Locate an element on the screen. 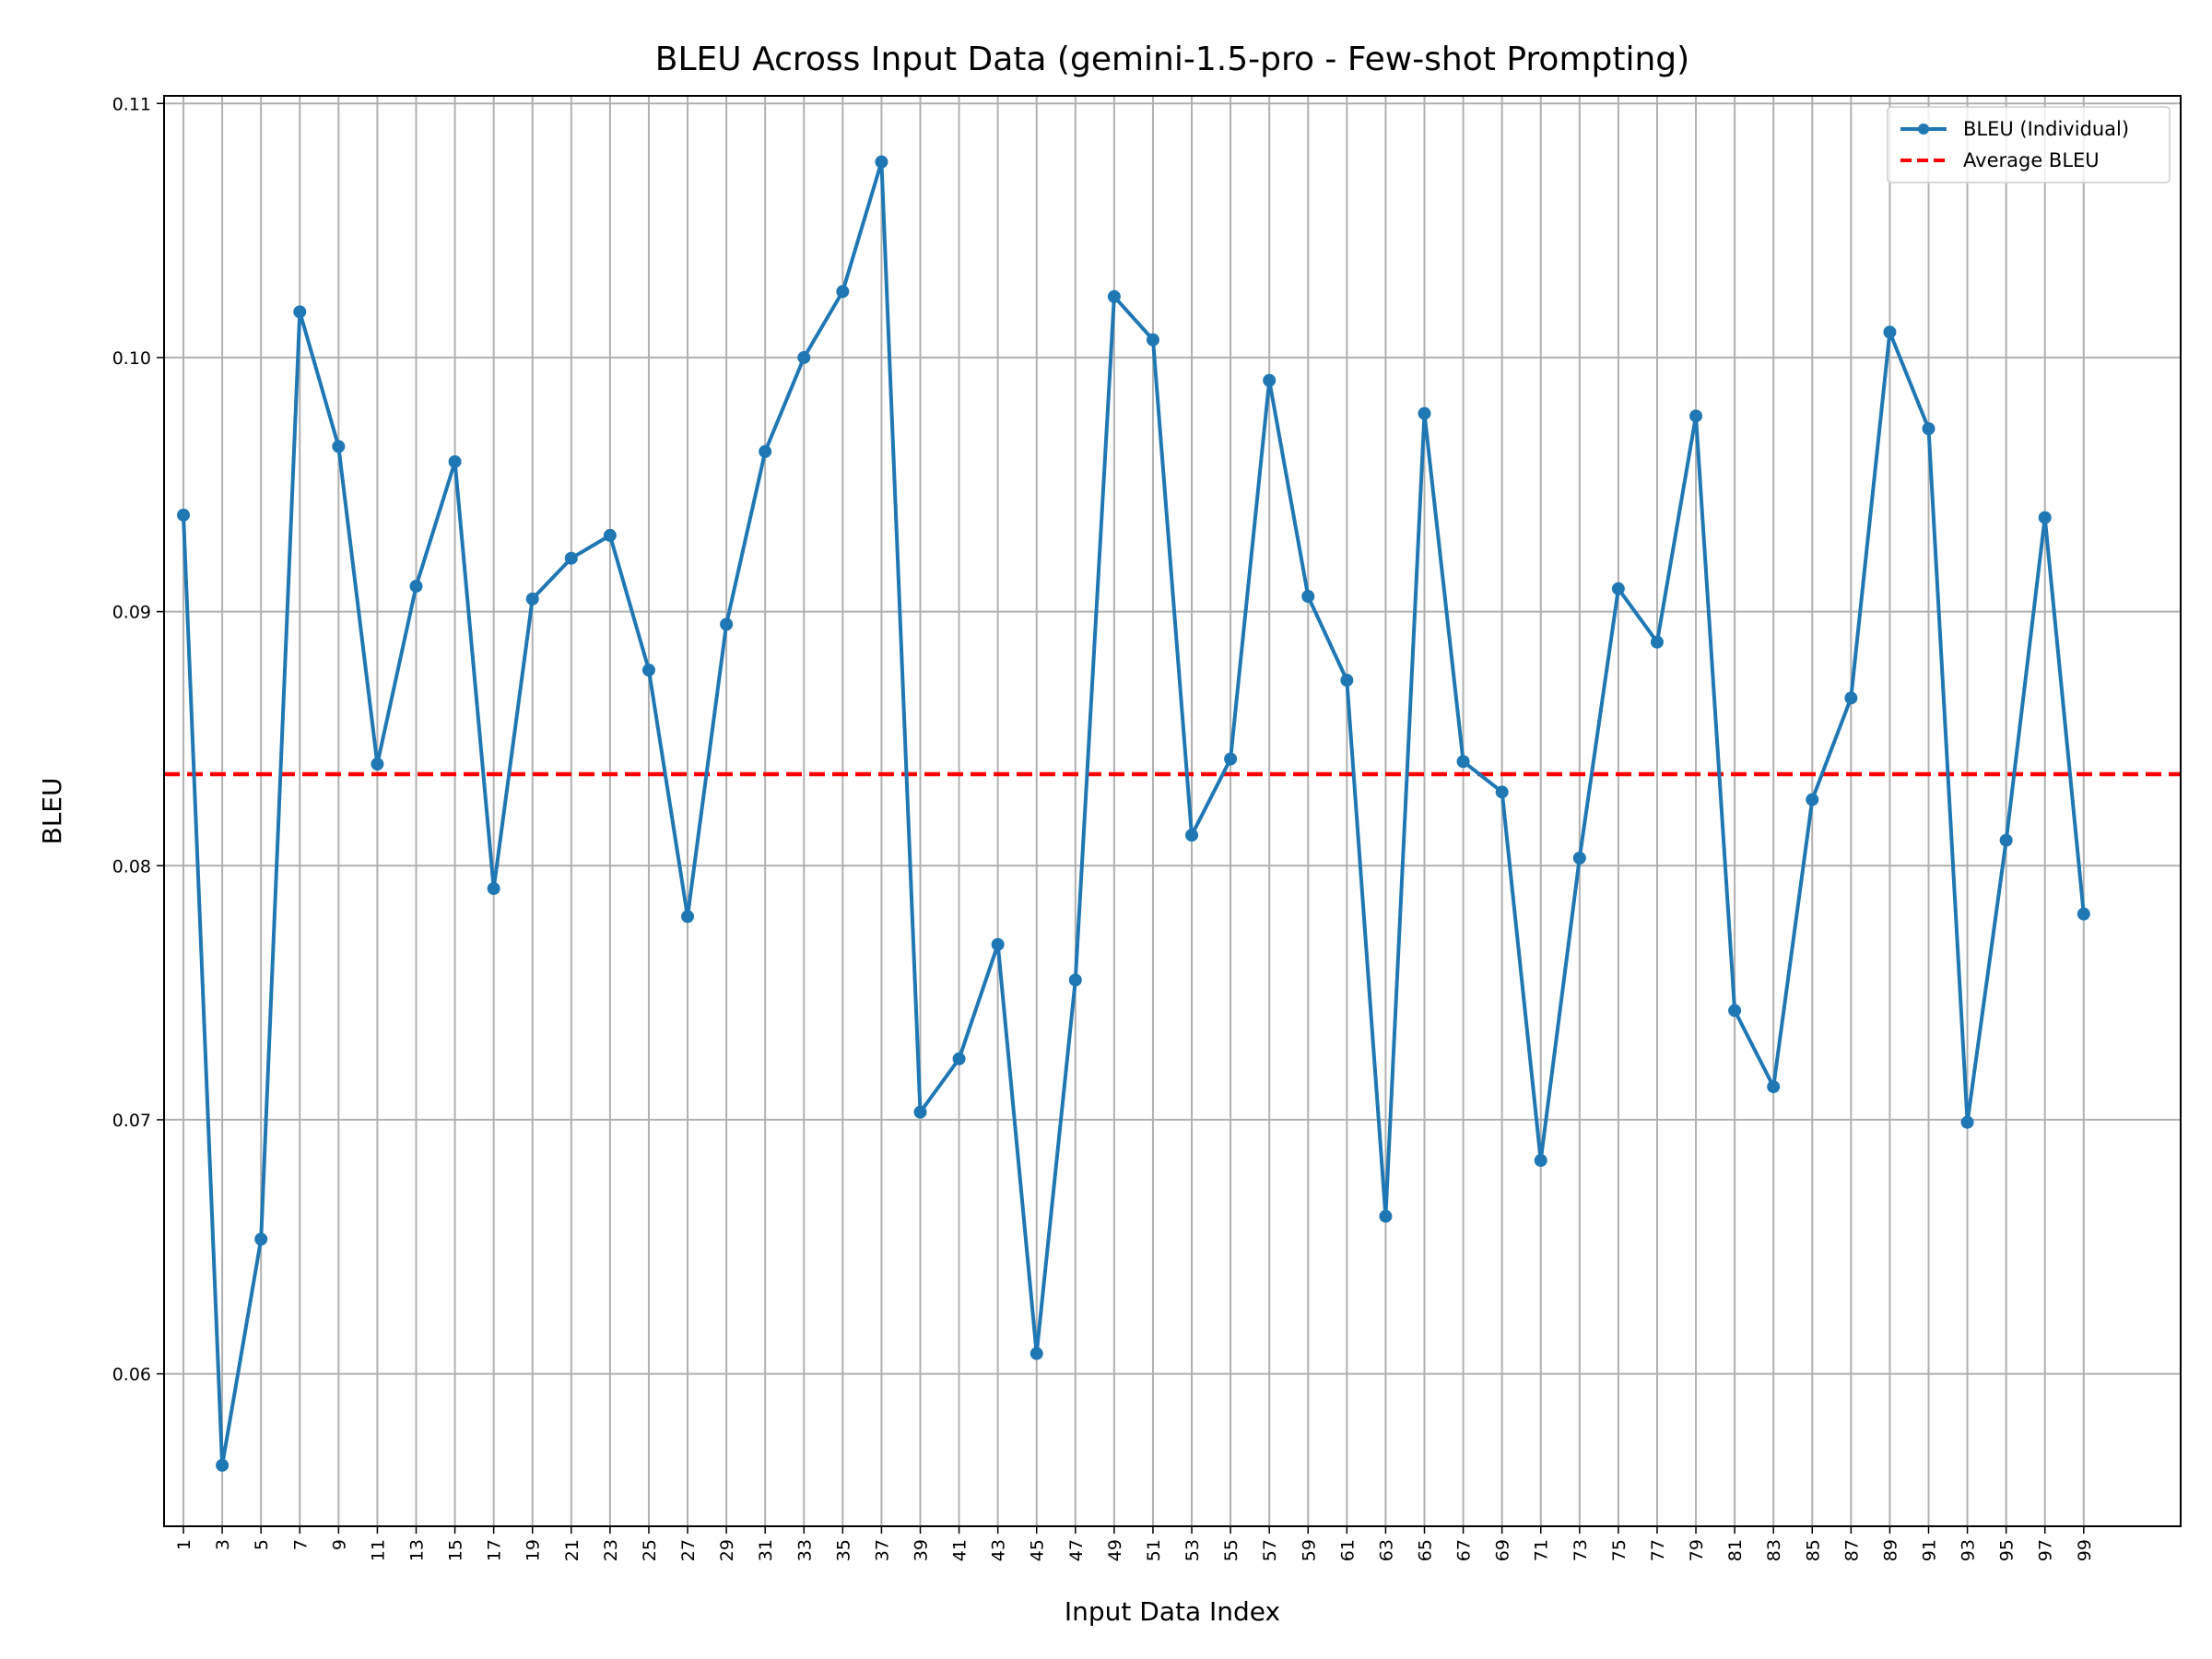  x-tick-label: 25 is located at coordinates (650, 1550).